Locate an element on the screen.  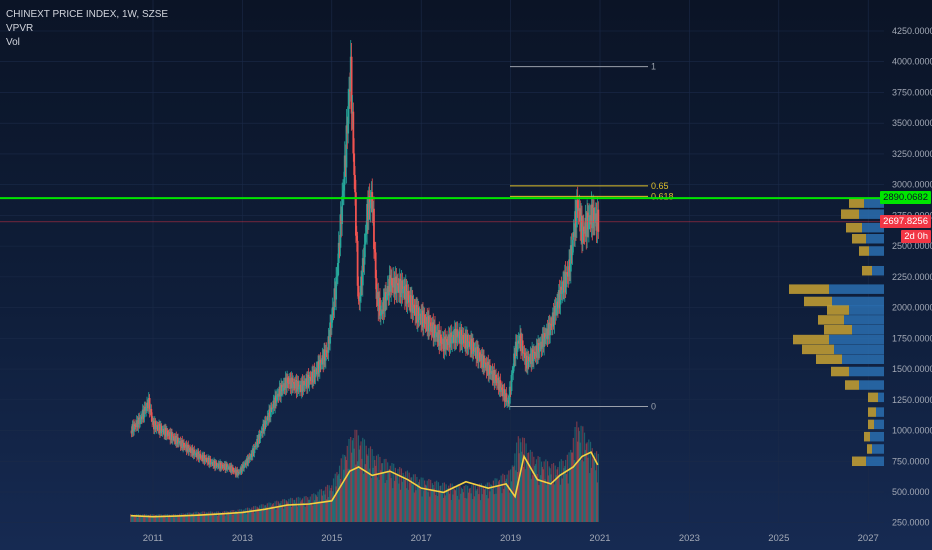
fib-level-label: 0.65 is located at coordinates (660, 186).